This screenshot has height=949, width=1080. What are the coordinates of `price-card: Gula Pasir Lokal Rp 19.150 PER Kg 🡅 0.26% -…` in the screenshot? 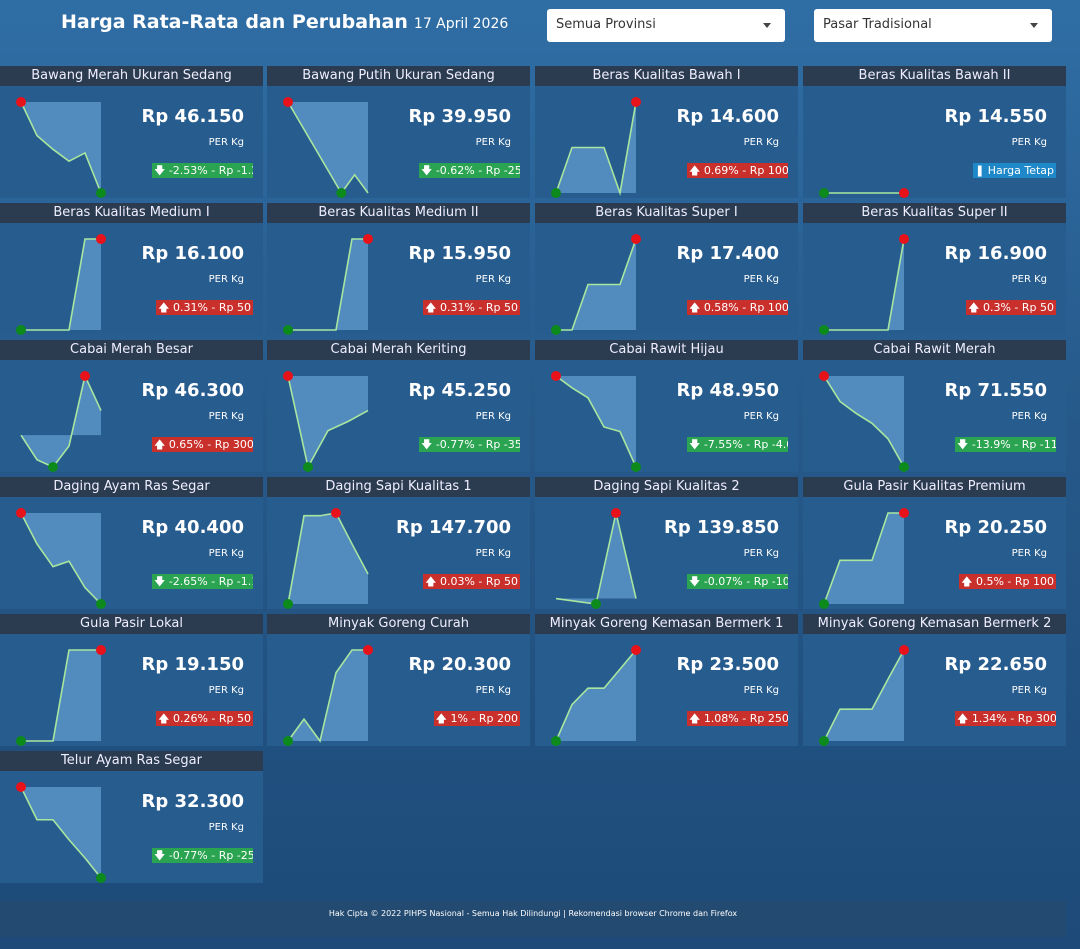 It's located at (131, 680).